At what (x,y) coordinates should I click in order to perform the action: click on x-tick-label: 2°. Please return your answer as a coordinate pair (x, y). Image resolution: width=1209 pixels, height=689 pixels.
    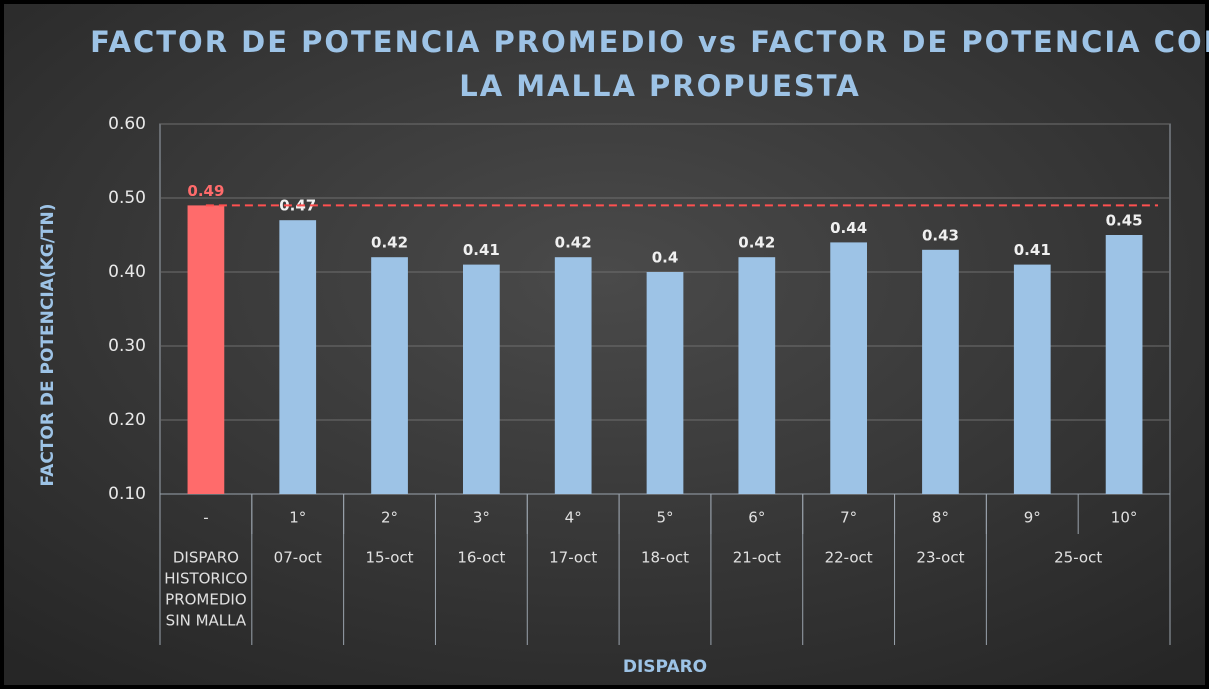
    Looking at the image, I should click on (389, 518).